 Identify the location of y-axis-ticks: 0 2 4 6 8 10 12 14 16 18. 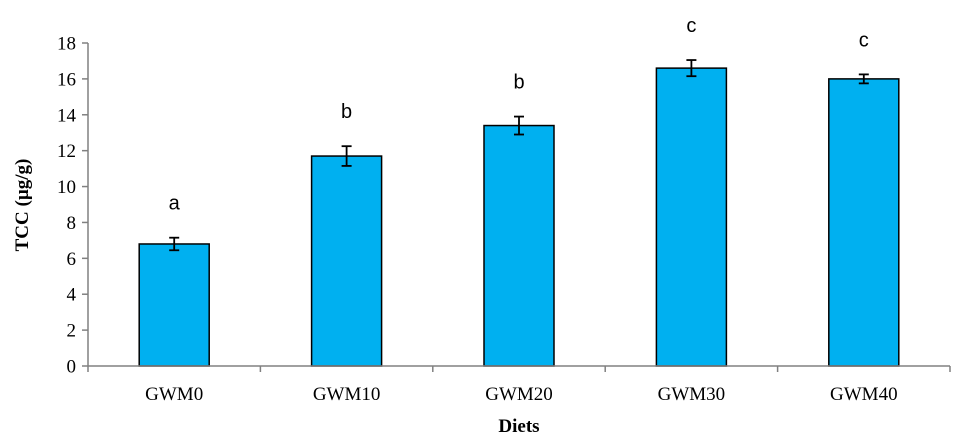
(72, 206).